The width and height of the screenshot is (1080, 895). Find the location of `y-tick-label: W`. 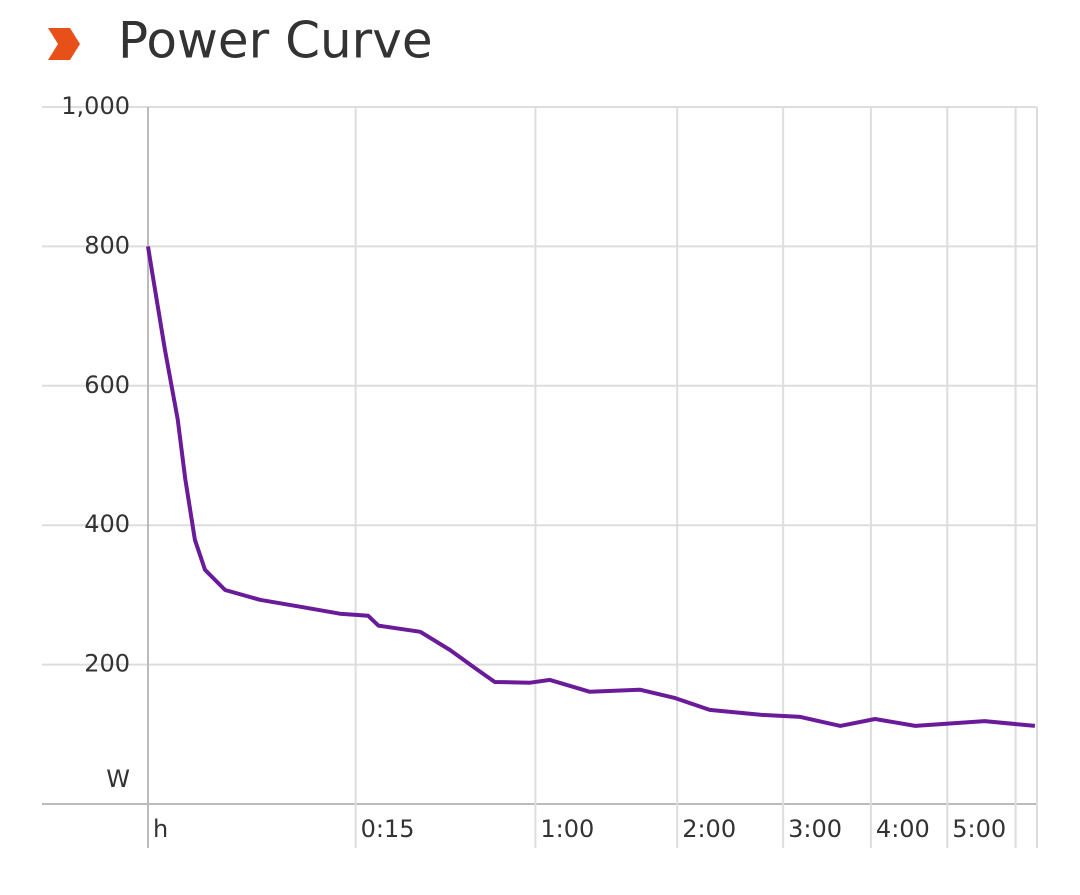

y-tick-label: W is located at coordinates (118, 779).